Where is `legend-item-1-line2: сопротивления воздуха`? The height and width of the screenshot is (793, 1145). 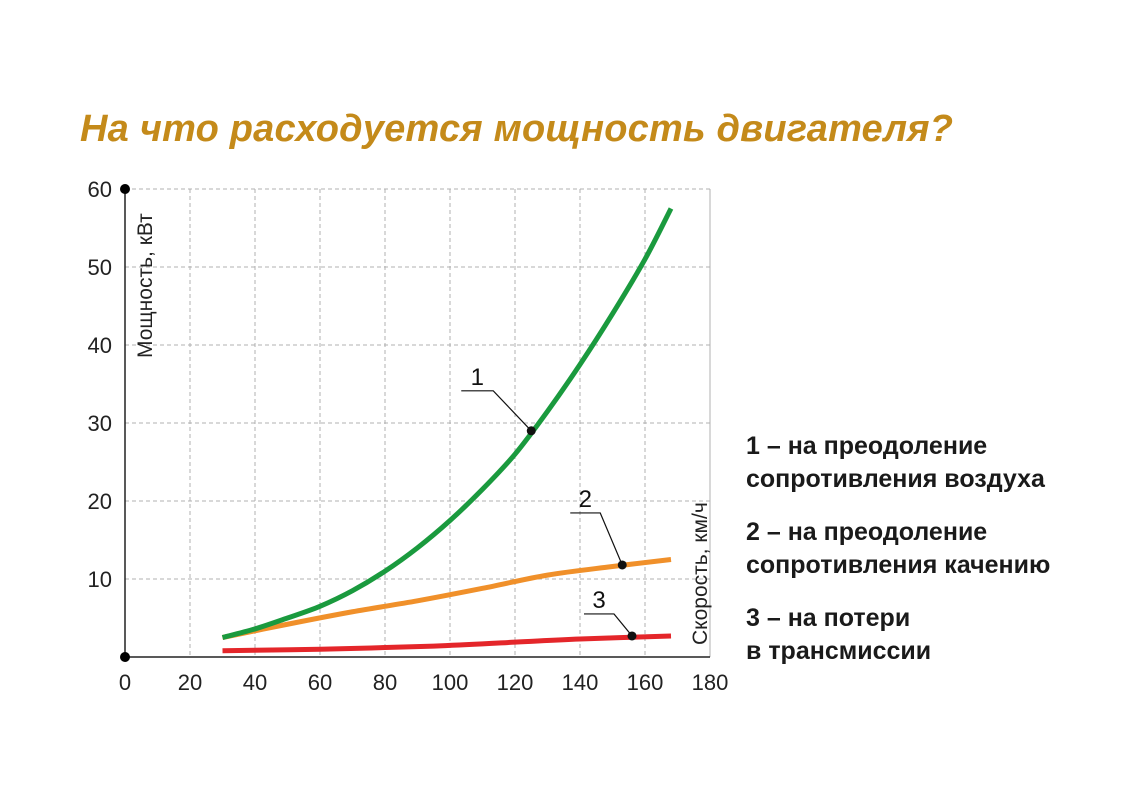
legend-item-1-line2: сопротивления воздуха is located at coordinates (895, 479).